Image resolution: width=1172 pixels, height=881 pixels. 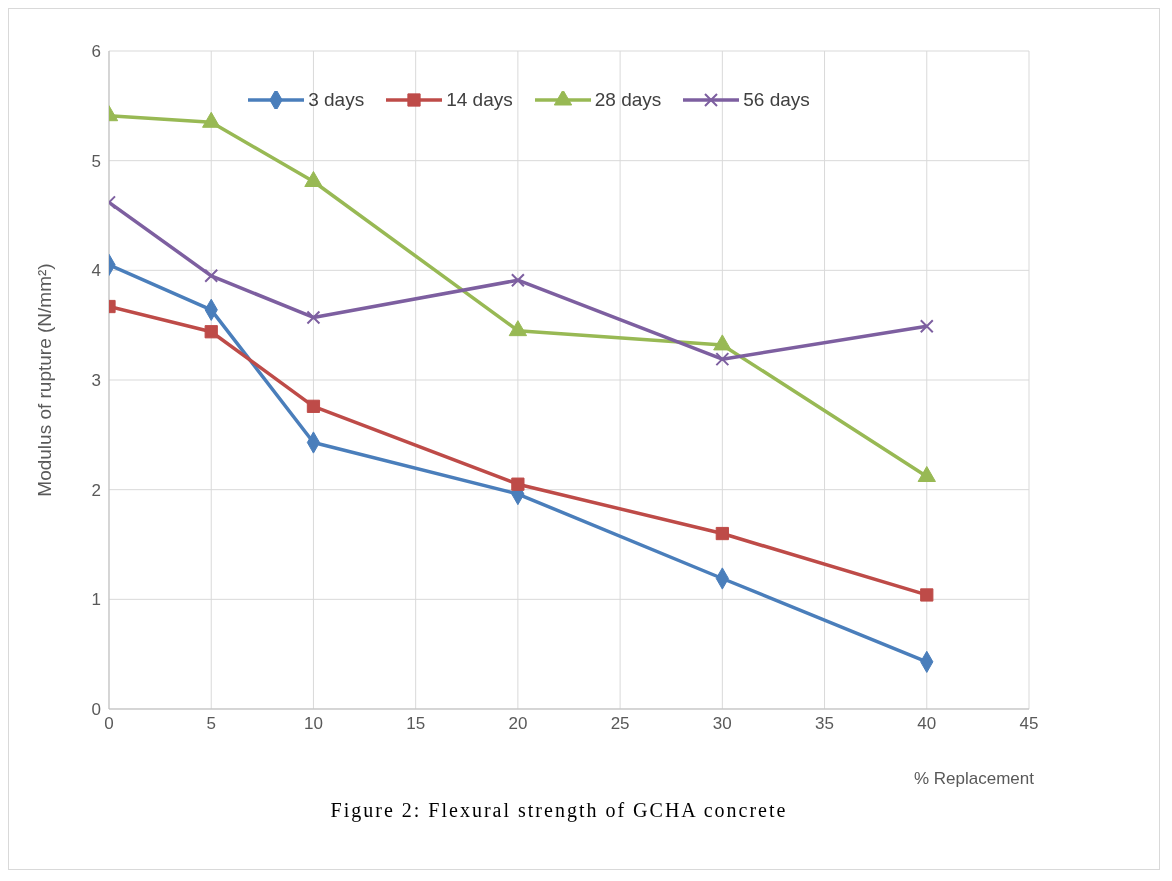 What do you see at coordinates (96, 52) in the screenshot?
I see `y-tick-label: 6` at bounding box center [96, 52].